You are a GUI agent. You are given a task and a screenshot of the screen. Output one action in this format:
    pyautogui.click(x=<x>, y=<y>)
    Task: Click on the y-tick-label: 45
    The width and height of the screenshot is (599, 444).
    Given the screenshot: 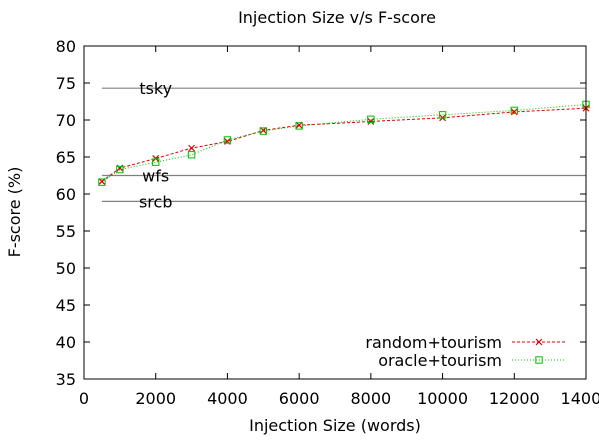 What is the action you would take?
    pyautogui.click(x=66, y=305)
    